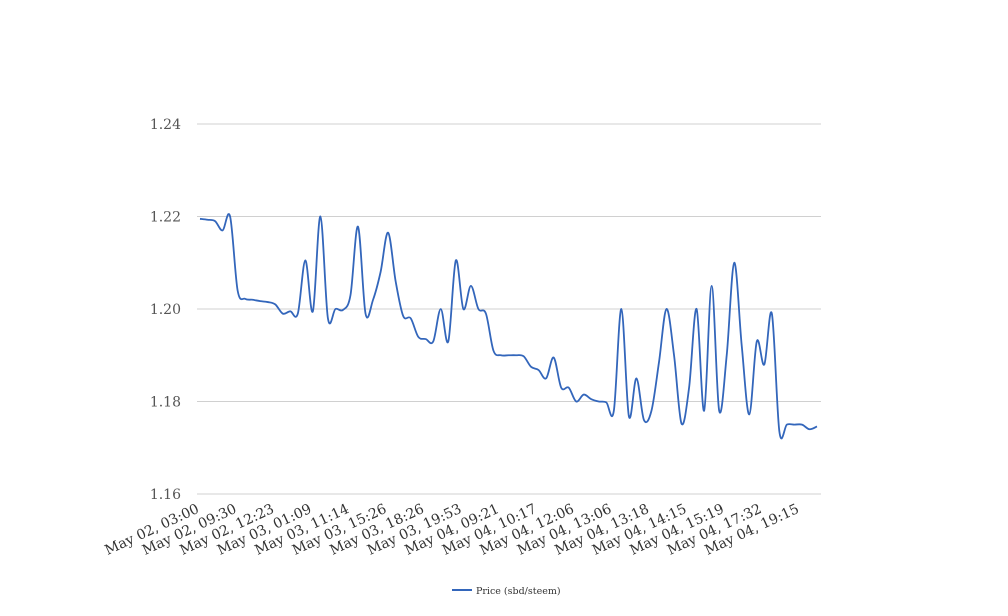  I want to click on legend: Price (sbd/steem), so click(506, 591).